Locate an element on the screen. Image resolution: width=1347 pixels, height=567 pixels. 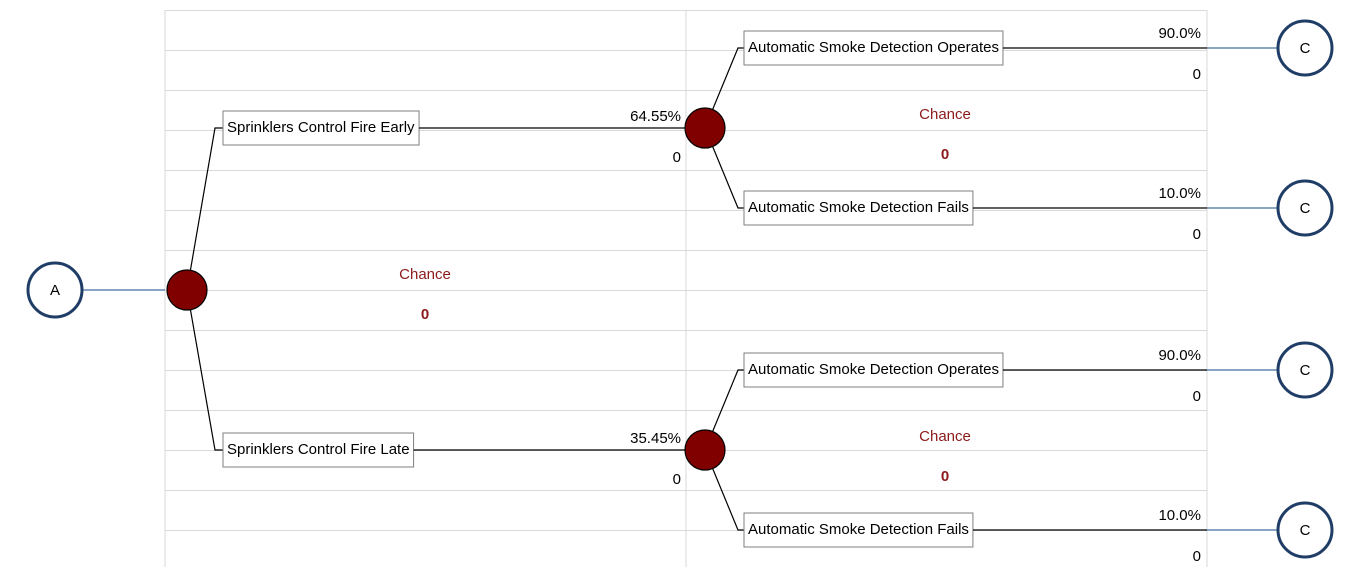
probability: 35.45% is located at coordinates (655, 438).